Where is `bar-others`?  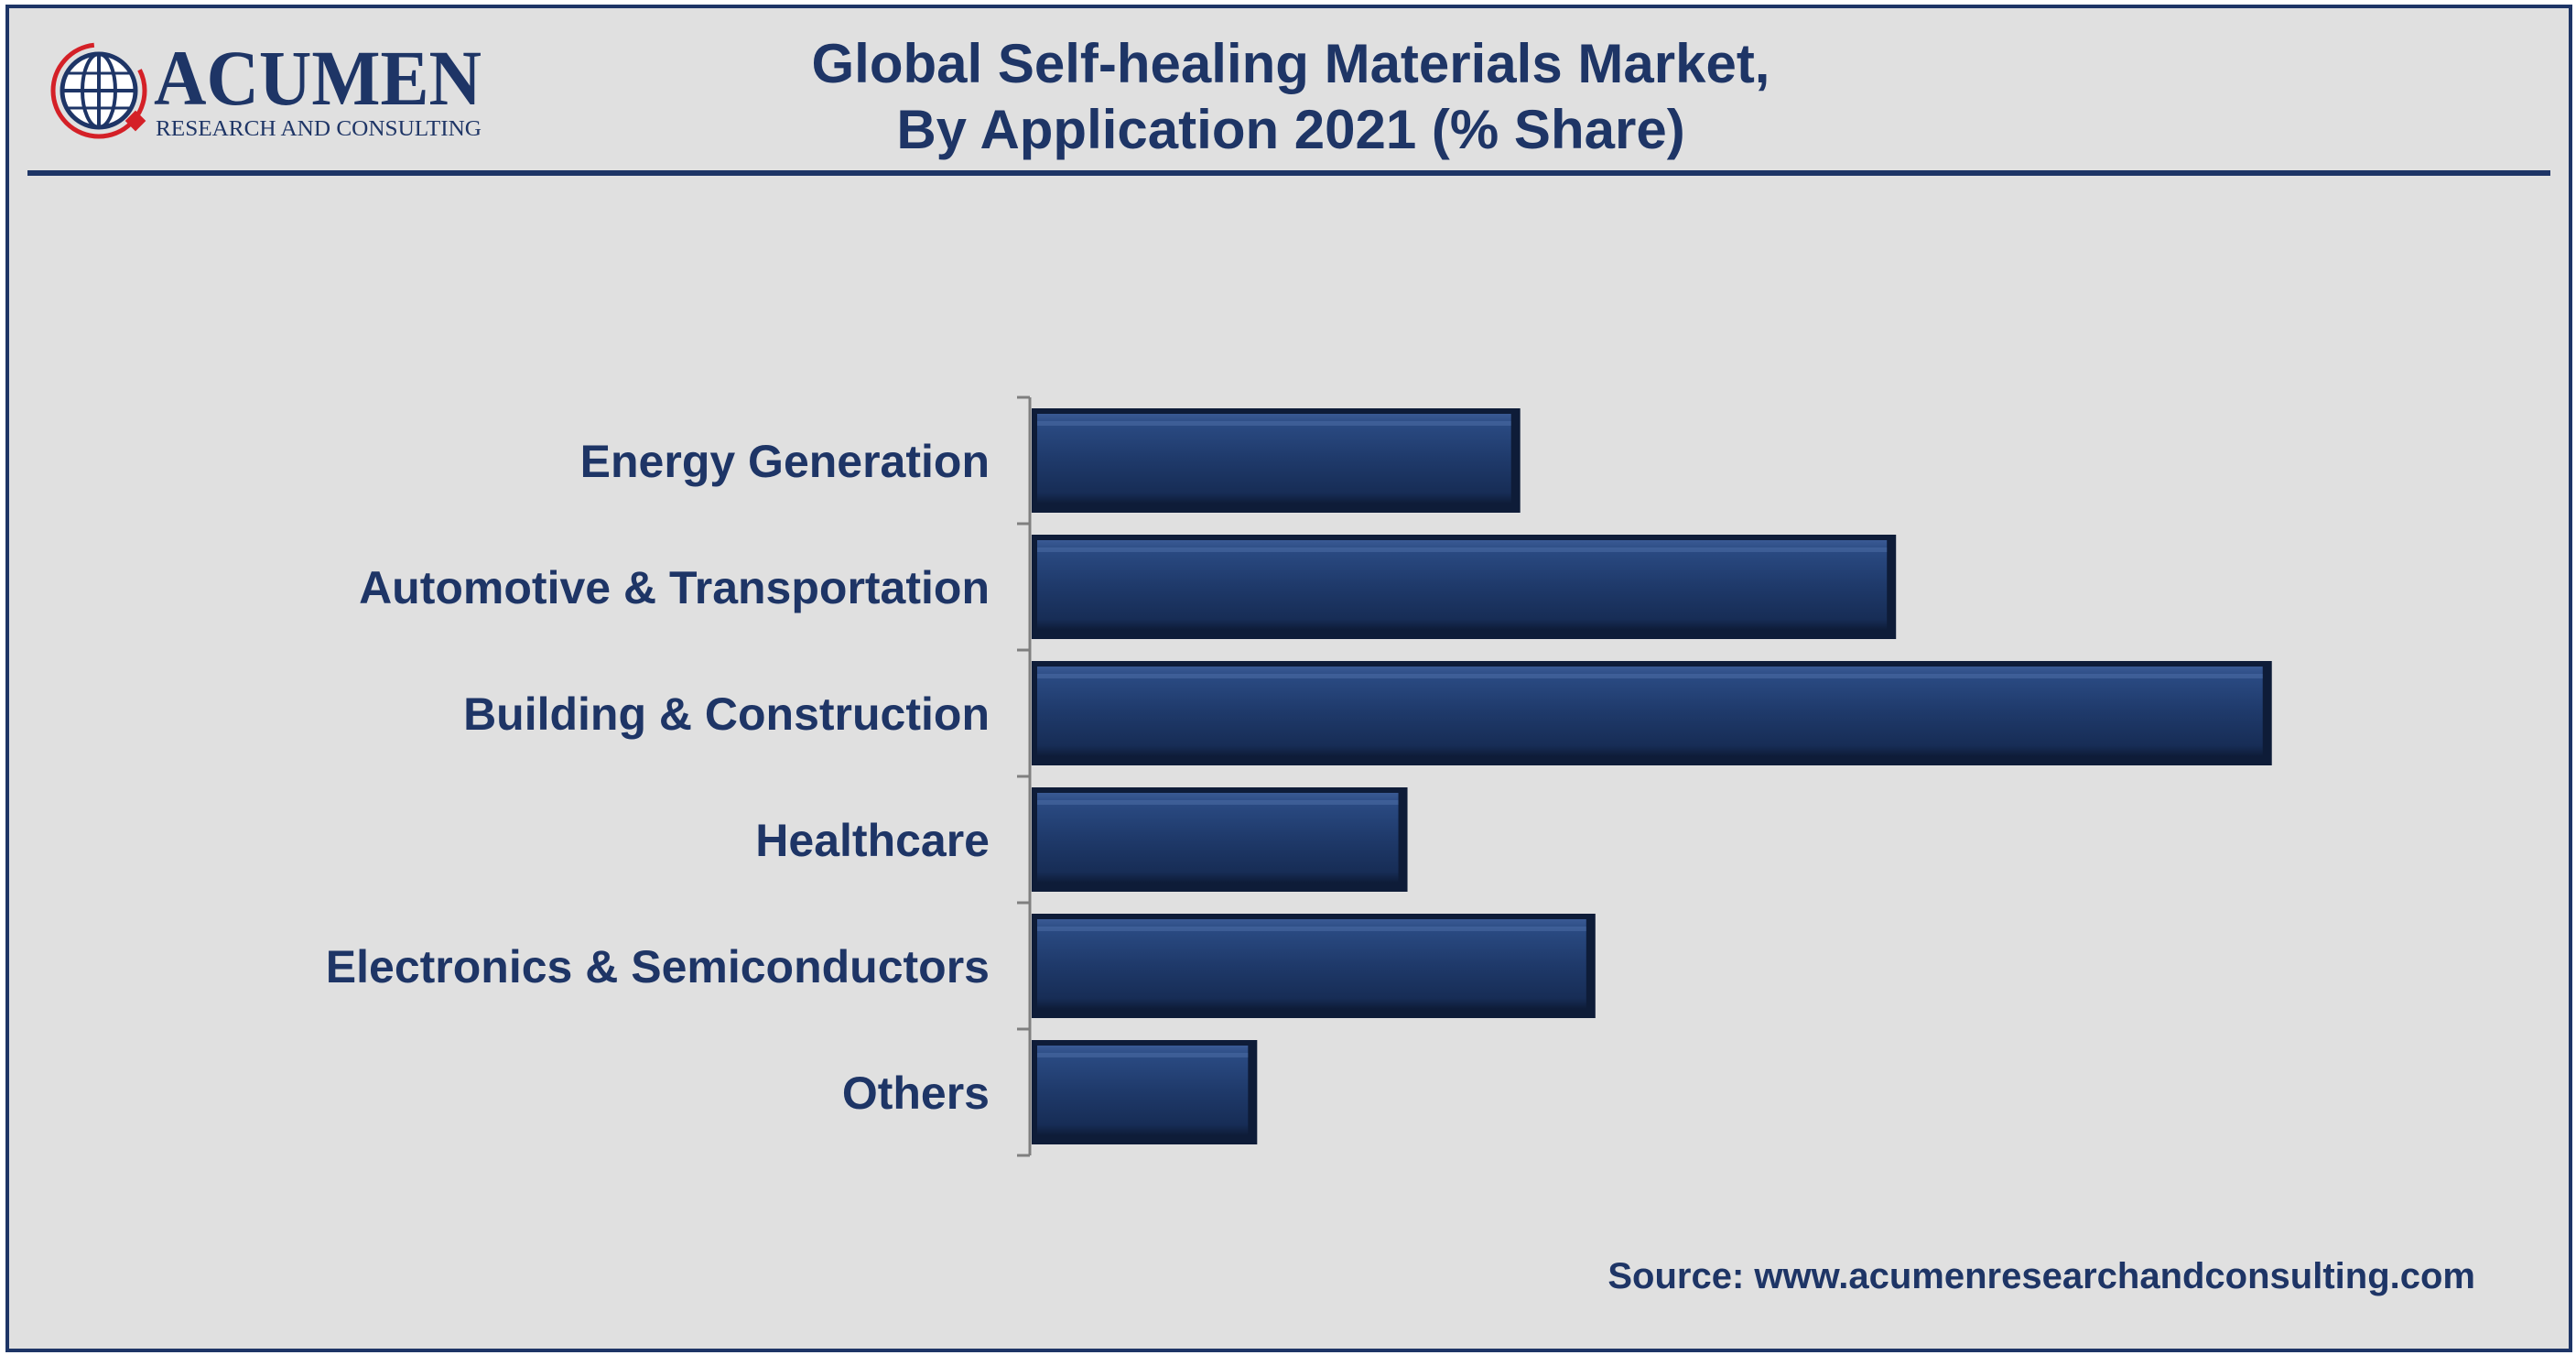
bar-others is located at coordinates (1145, 1092).